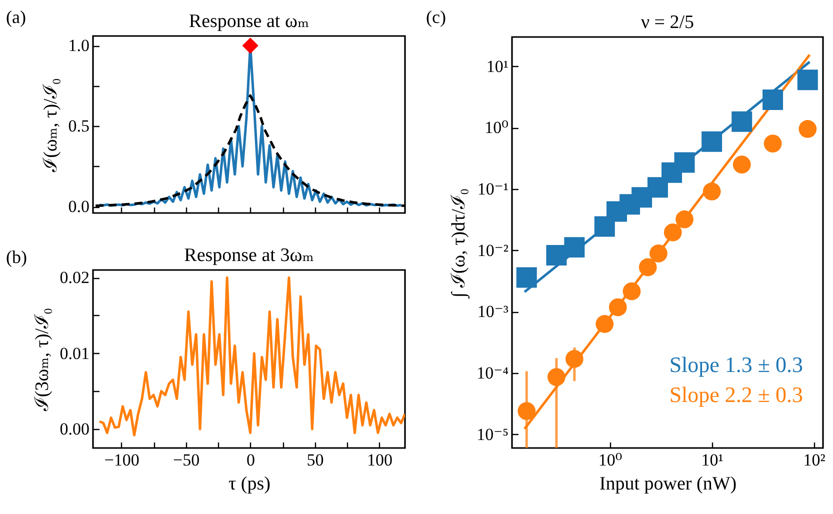 This screenshot has width=833, height=514. I want to click on x-tick-label: 10⁰, so click(610, 460).